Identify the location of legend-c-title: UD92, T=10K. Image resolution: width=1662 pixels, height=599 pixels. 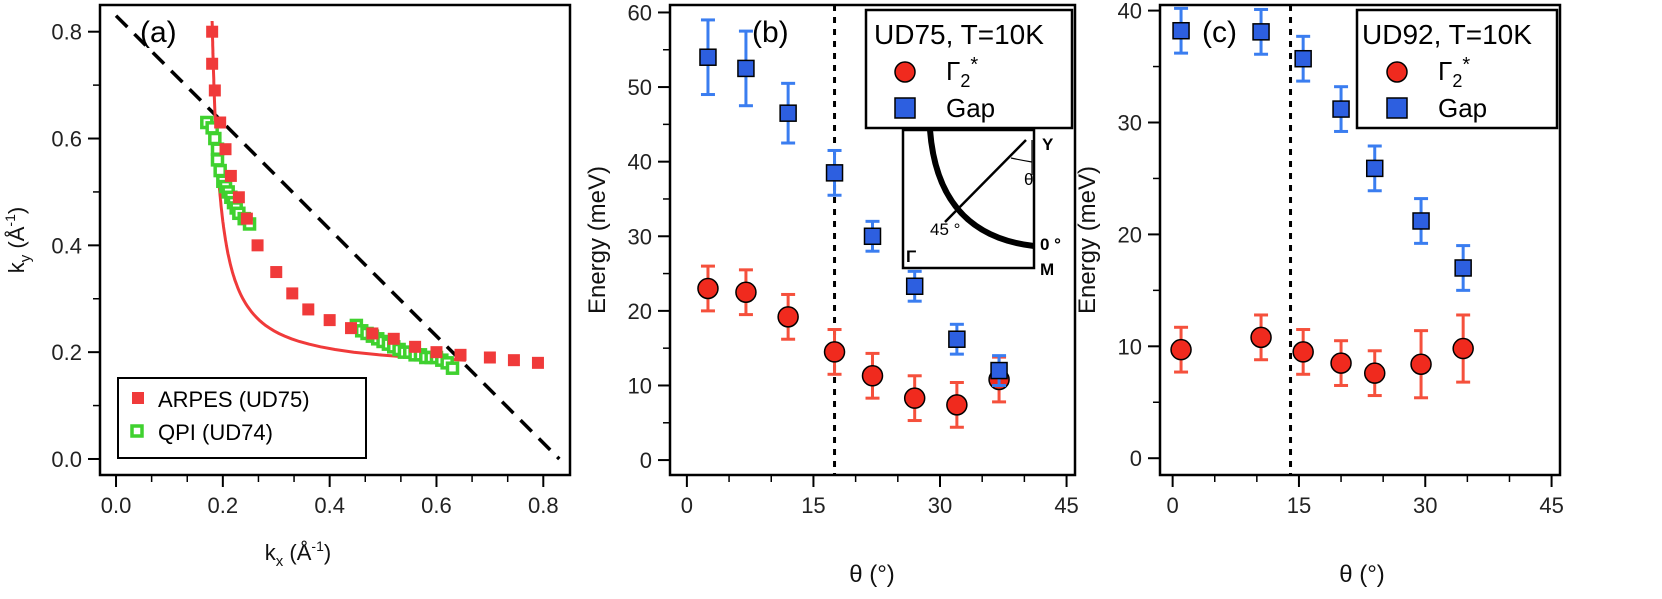
(1447, 34).